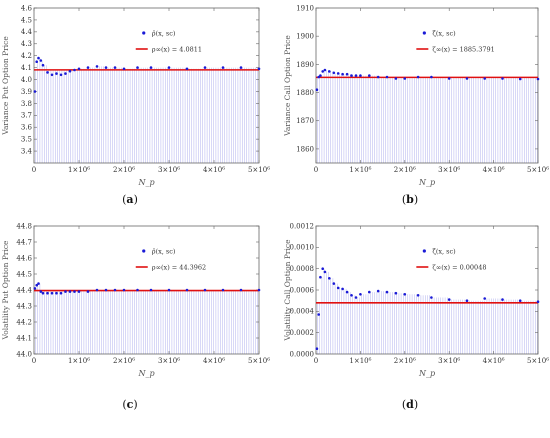  I want to click on y-tick-label: 4.2, so click(26, 56).